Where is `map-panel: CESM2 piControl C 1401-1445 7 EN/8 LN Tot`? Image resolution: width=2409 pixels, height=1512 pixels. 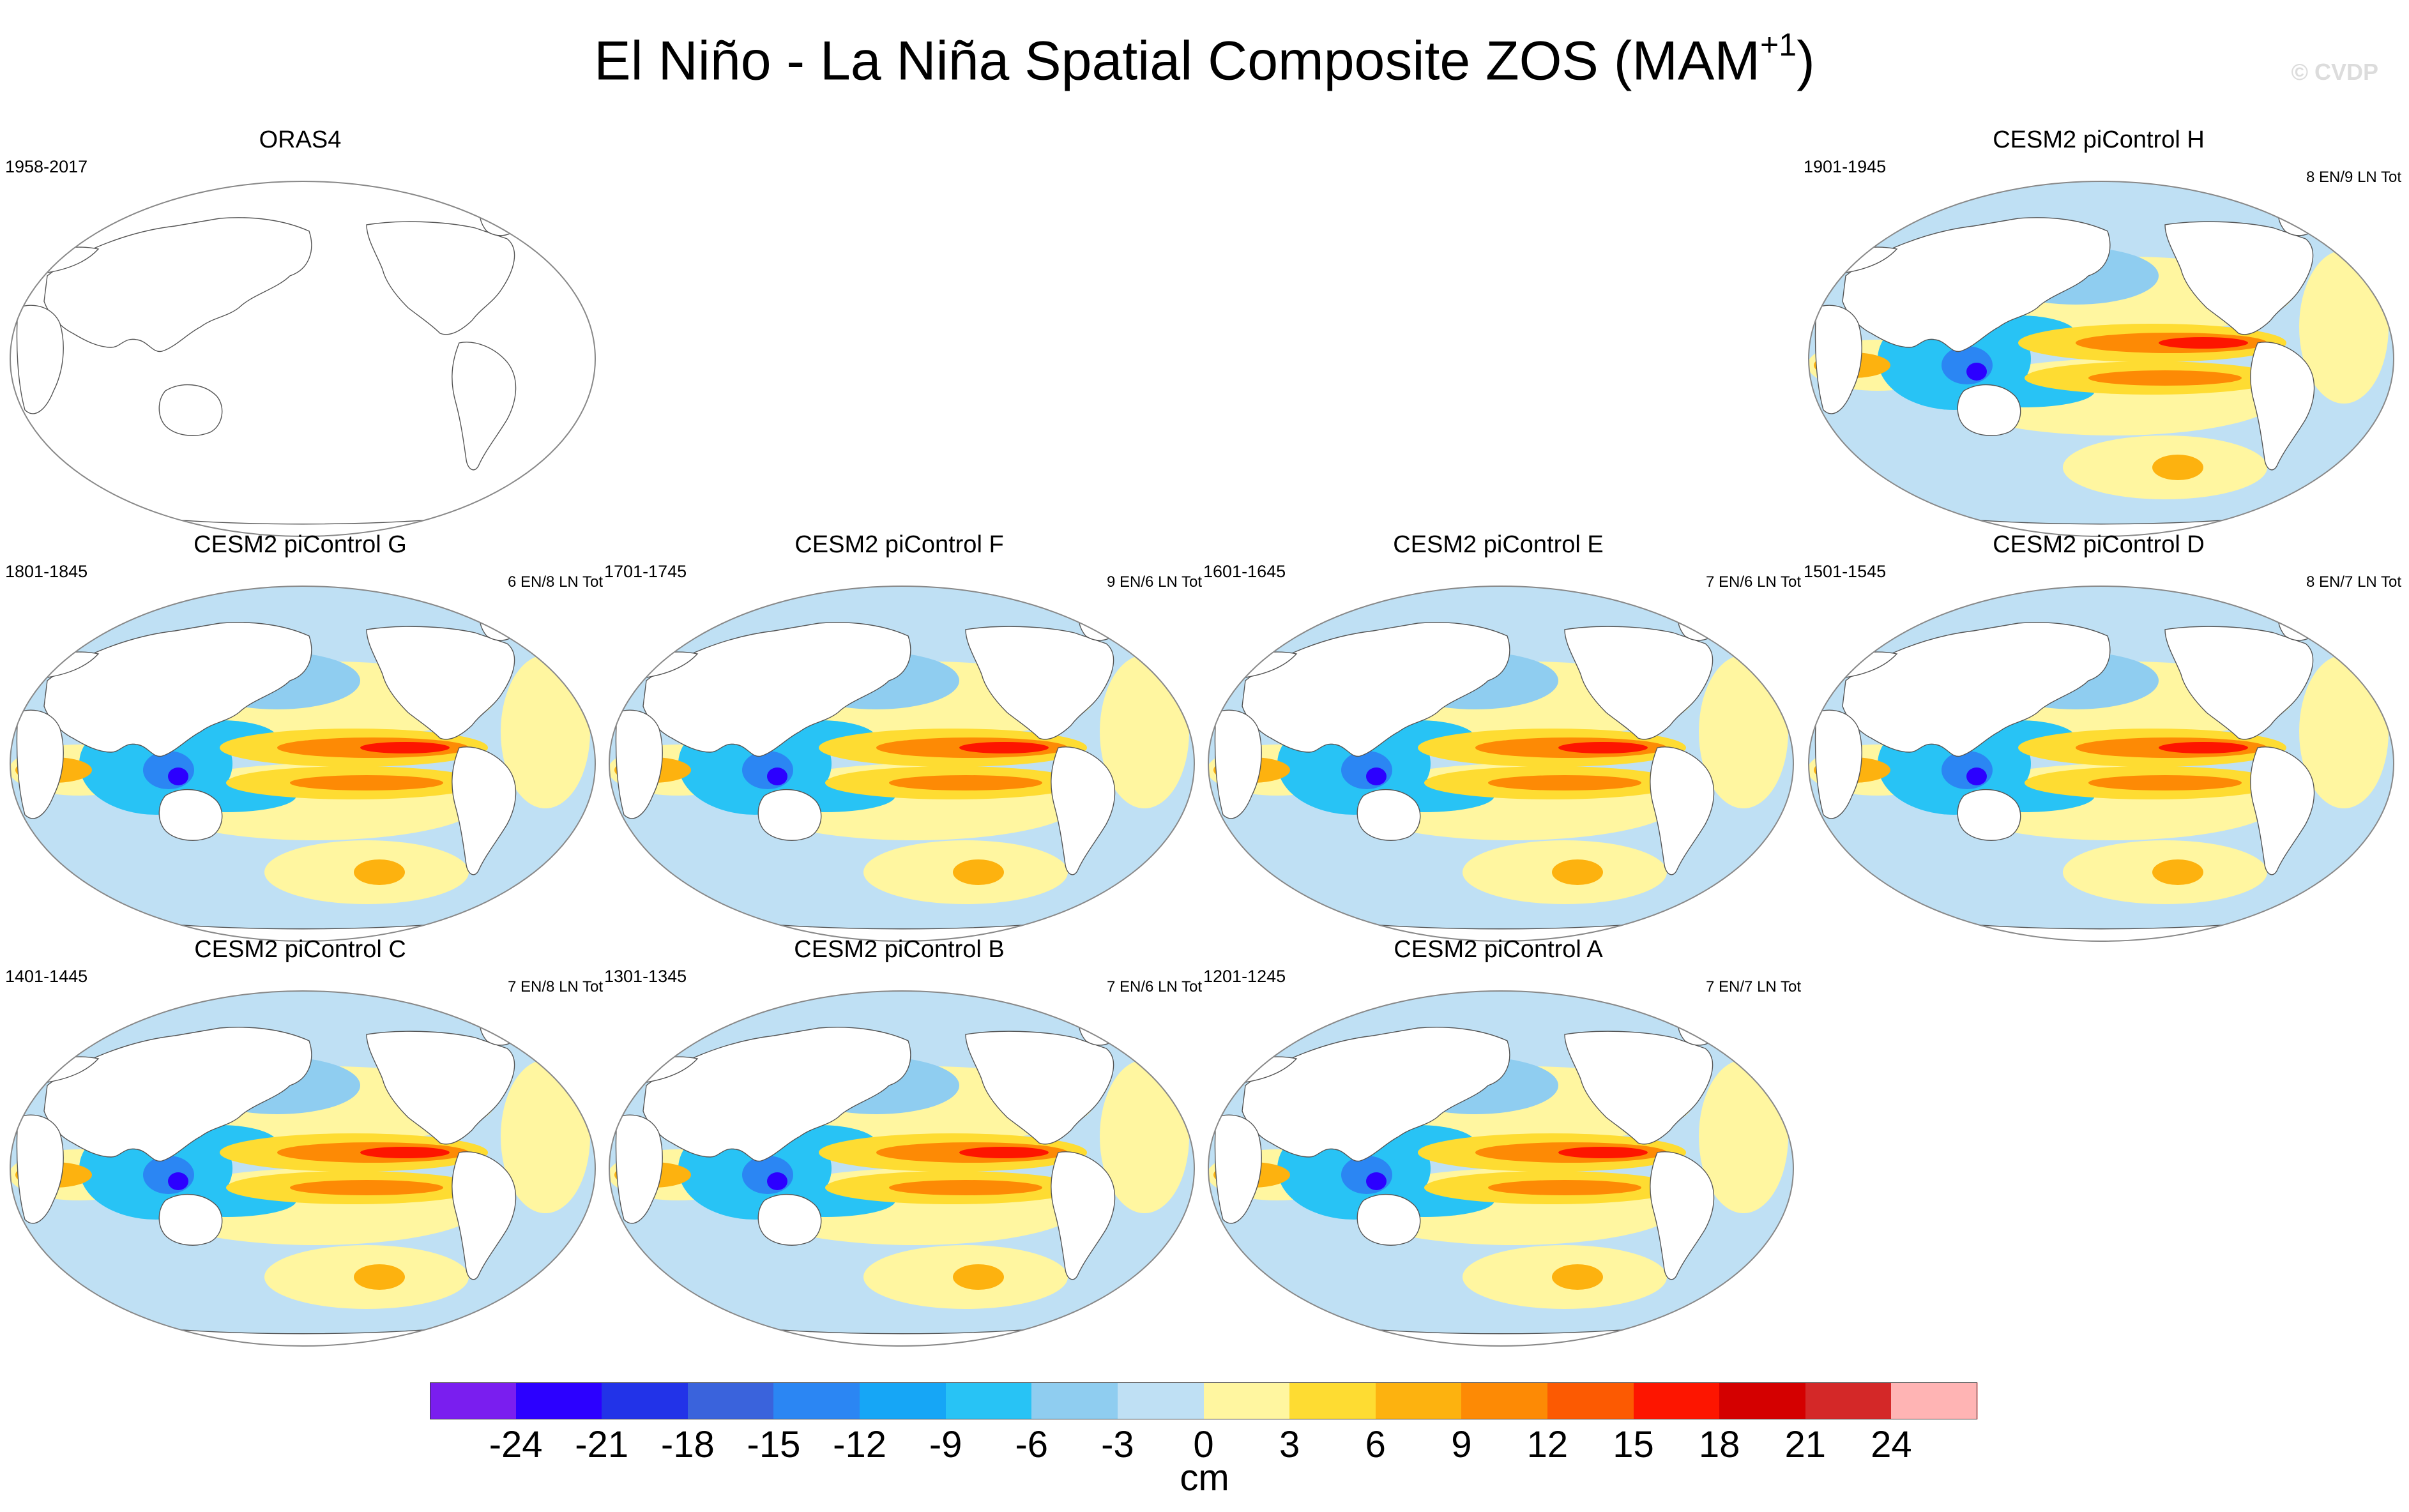
map-panel: CESM2 piControl C 1401-1445 7 EN/8 LN Tot is located at coordinates (301, 1141).